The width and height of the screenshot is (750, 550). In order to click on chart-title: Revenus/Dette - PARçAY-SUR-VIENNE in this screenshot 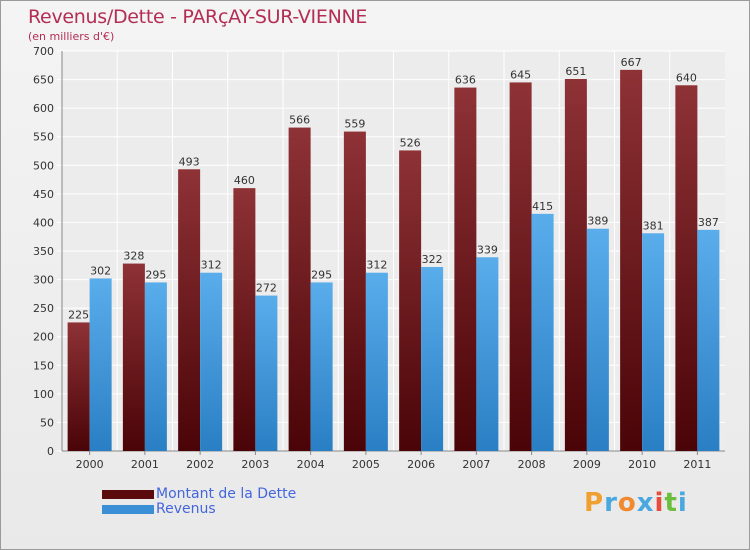, I will do `click(198, 17)`.